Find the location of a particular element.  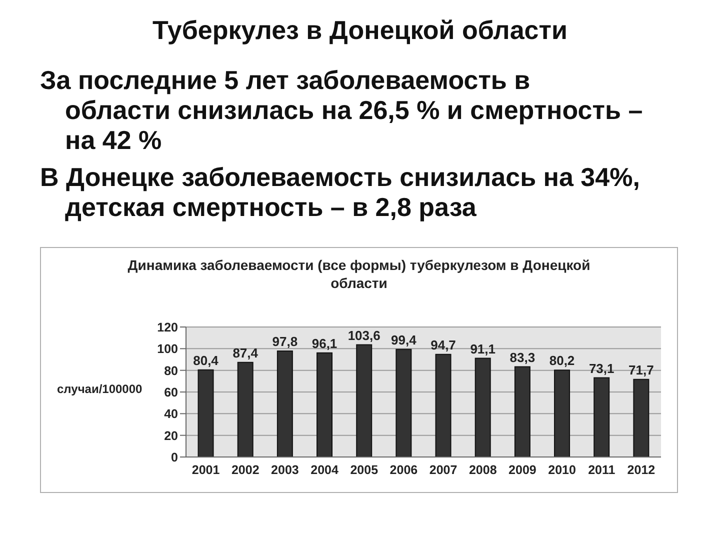

x-tick-label: 2004 is located at coordinates (324, 469).